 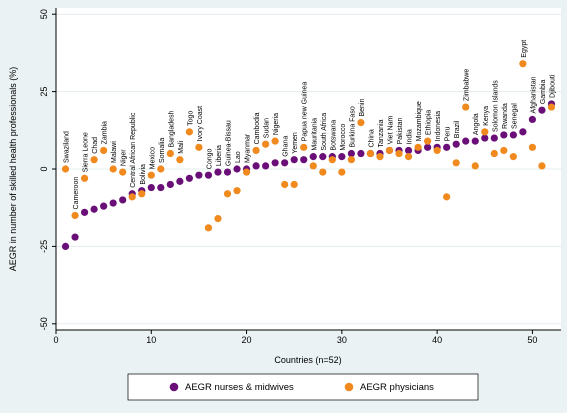 I want to click on country-label: Ivory Coast, so click(x=200, y=123).